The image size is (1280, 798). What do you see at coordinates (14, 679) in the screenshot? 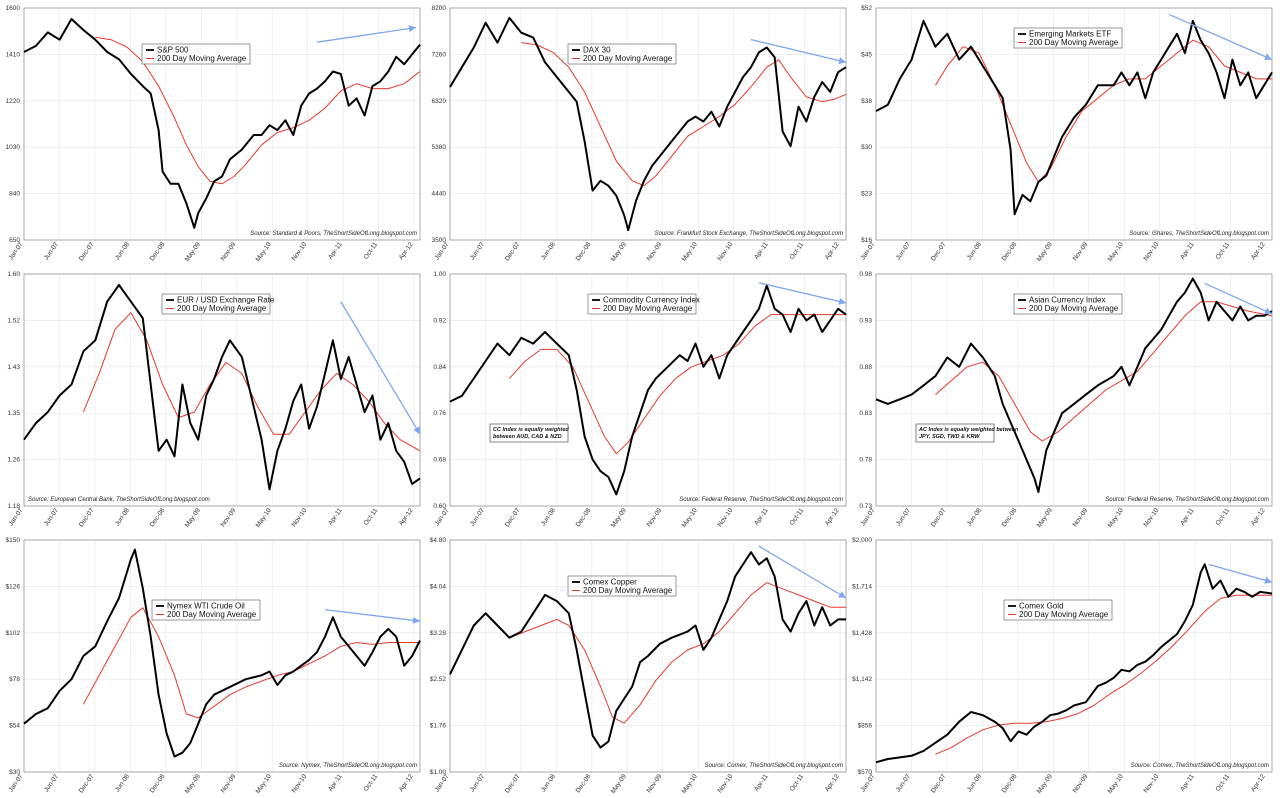
I see `y-tick-label: $78` at bounding box center [14, 679].